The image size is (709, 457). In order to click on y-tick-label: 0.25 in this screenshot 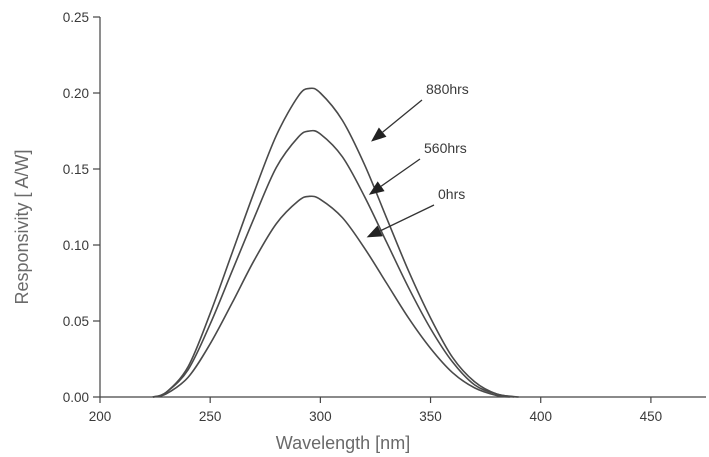, I will do `click(76, 17)`.